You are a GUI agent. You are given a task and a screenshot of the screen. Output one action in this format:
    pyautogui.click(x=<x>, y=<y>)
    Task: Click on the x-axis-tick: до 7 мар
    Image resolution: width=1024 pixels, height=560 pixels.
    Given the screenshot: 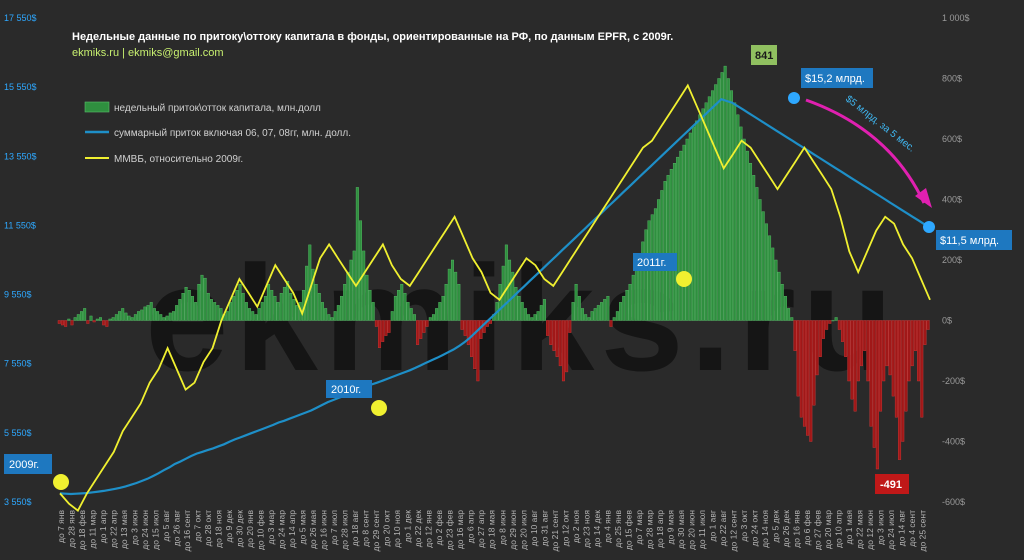 What is the action you would take?
    pyautogui.click(x=639, y=527)
    